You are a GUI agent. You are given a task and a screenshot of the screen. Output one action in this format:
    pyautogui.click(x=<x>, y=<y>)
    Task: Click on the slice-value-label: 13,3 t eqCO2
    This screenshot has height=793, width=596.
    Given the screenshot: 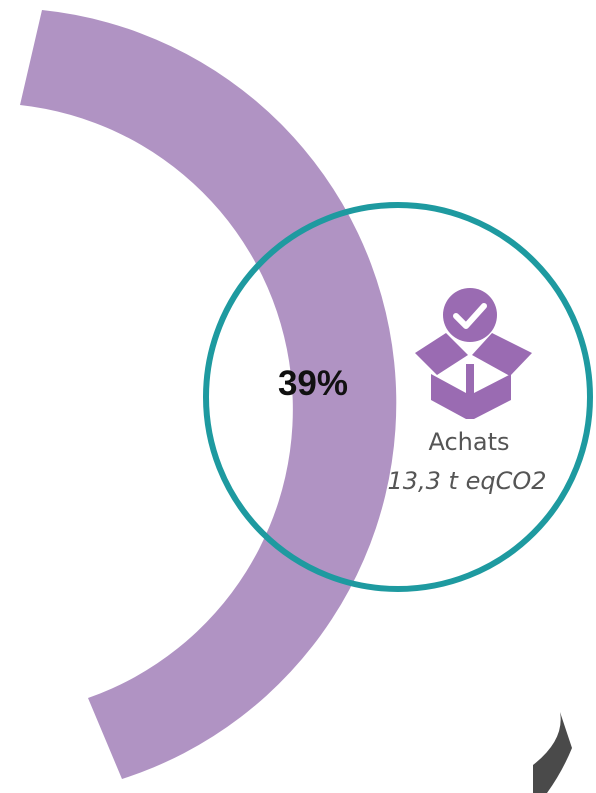 What is the action you would take?
    pyautogui.click(x=466, y=481)
    